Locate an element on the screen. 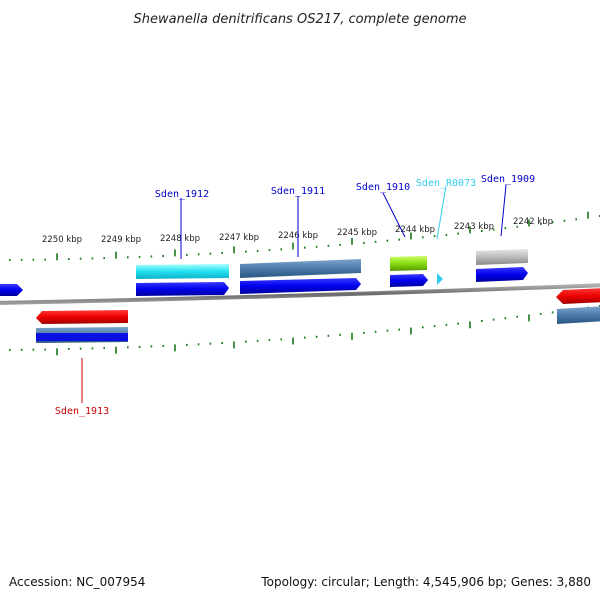  gene-label-sden-1911: Sden_1911 is located at coordinates (298, 191).